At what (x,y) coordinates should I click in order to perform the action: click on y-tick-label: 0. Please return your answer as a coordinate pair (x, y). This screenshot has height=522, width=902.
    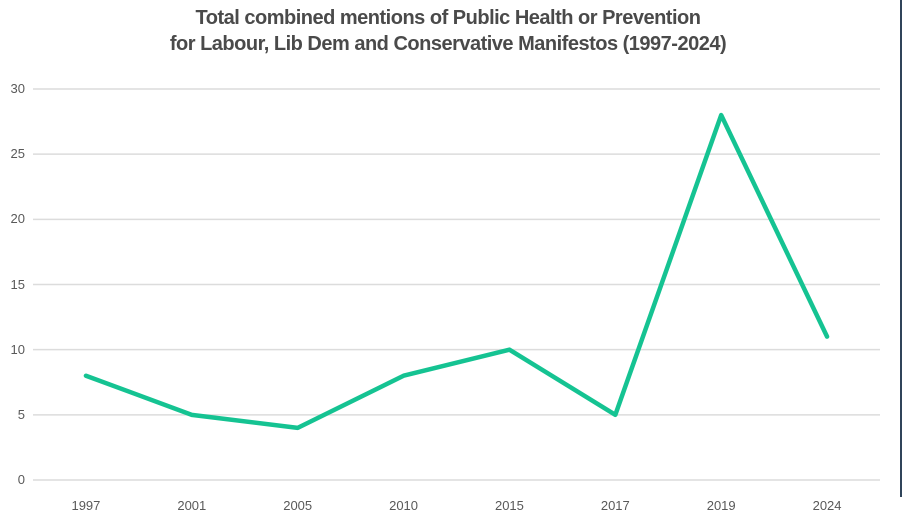
    Looking at the image, I should click on (21, 479).